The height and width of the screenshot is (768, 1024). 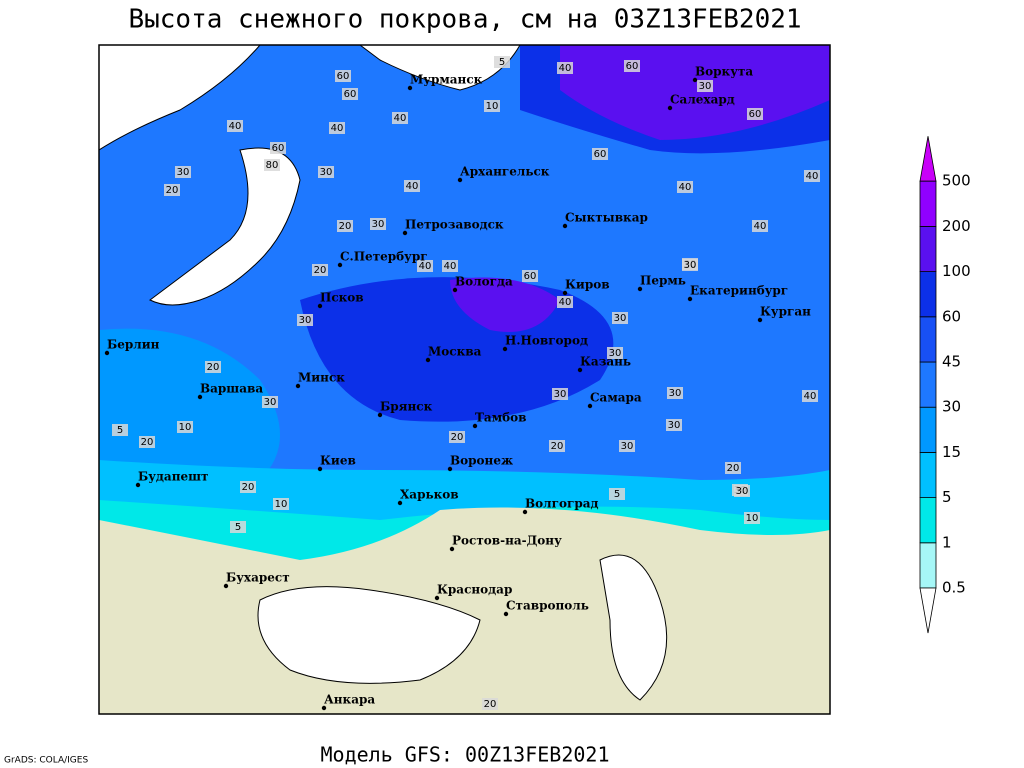 I want to click on city-label: Берлин, so click(x=133, y=345).